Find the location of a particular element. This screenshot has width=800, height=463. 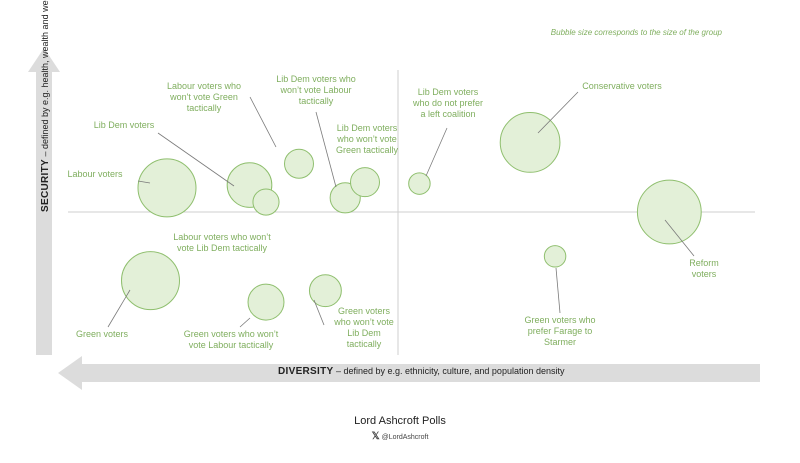

bubble-label: Green voters is located at coordinates (102, 334).